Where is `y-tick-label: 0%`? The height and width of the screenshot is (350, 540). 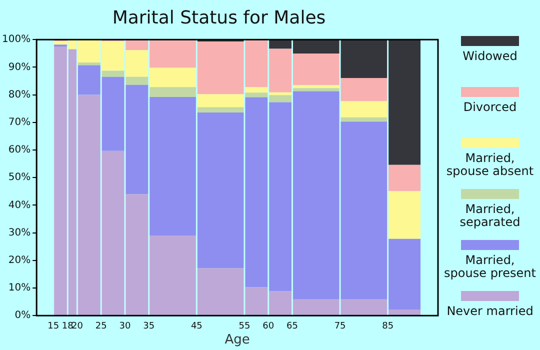
y-tick-label: 0% is located at coordinates (22, 316).